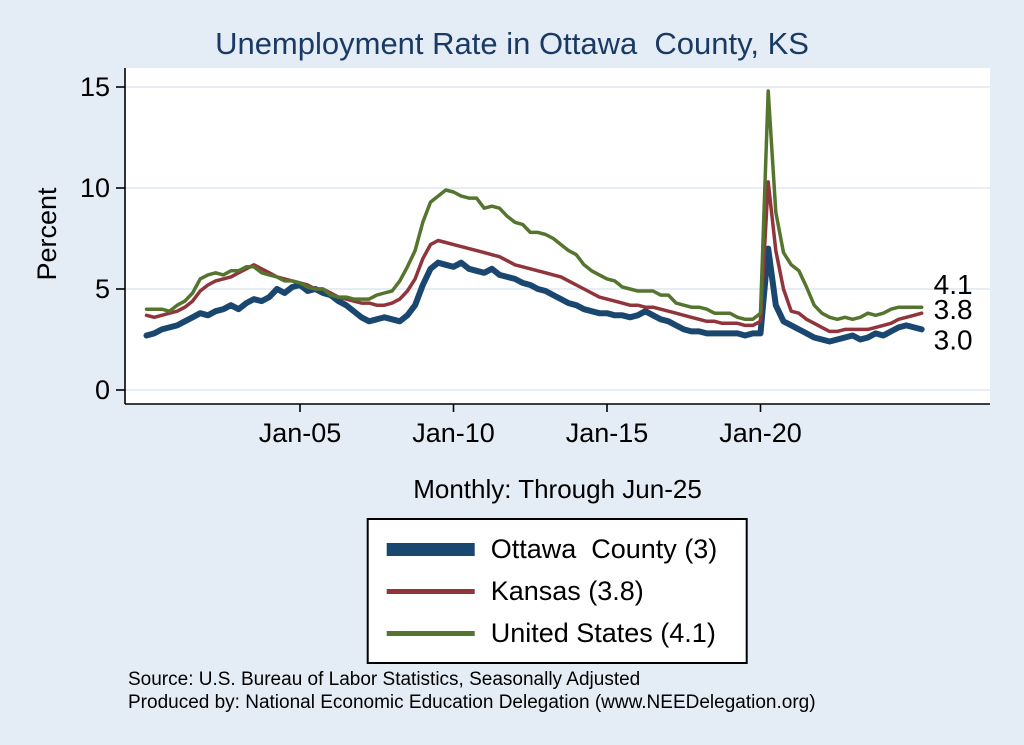  I want to click on legend-item: United States (4.1), so click(552, 633).